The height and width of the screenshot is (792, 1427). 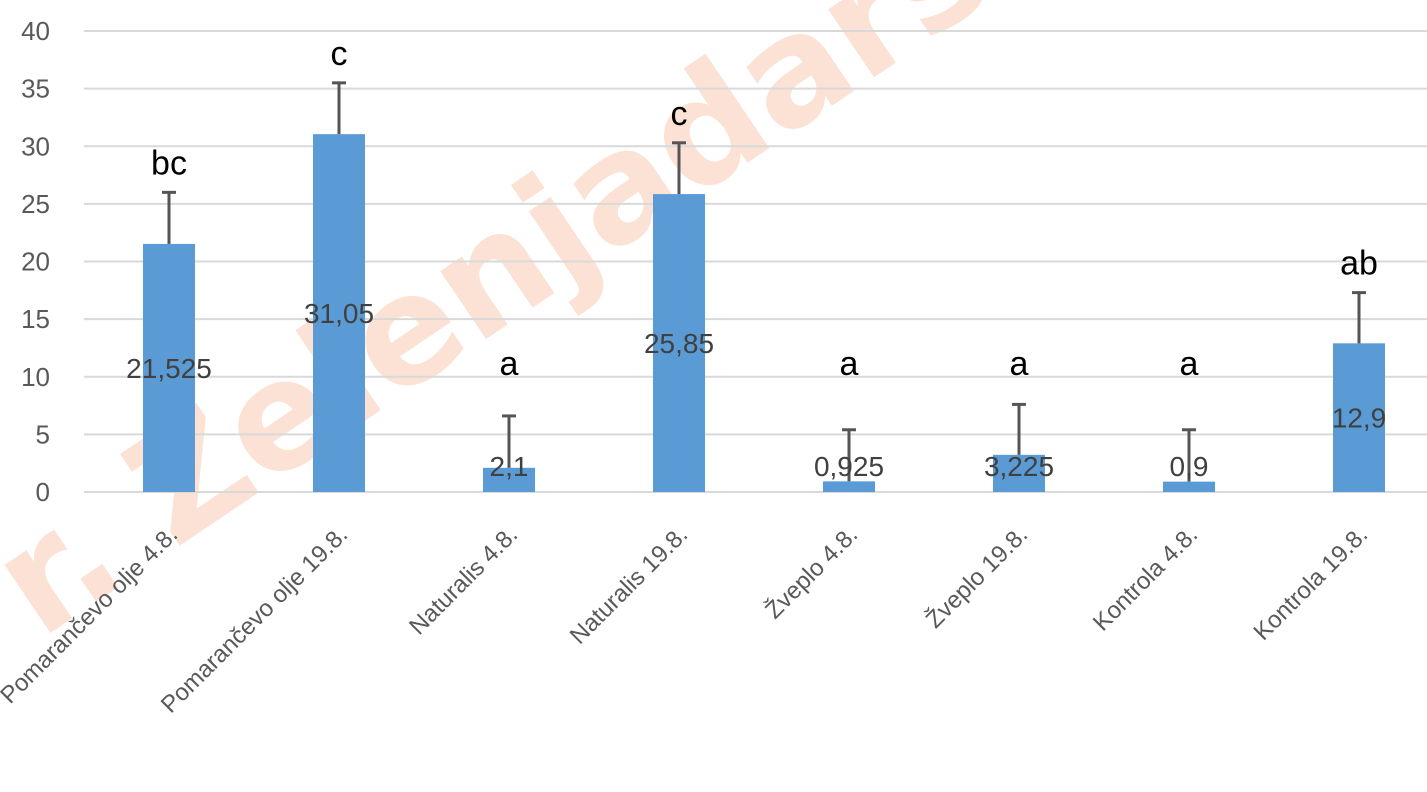 I want to click on data-label-1: 21,525, so click(x=169, y=368).